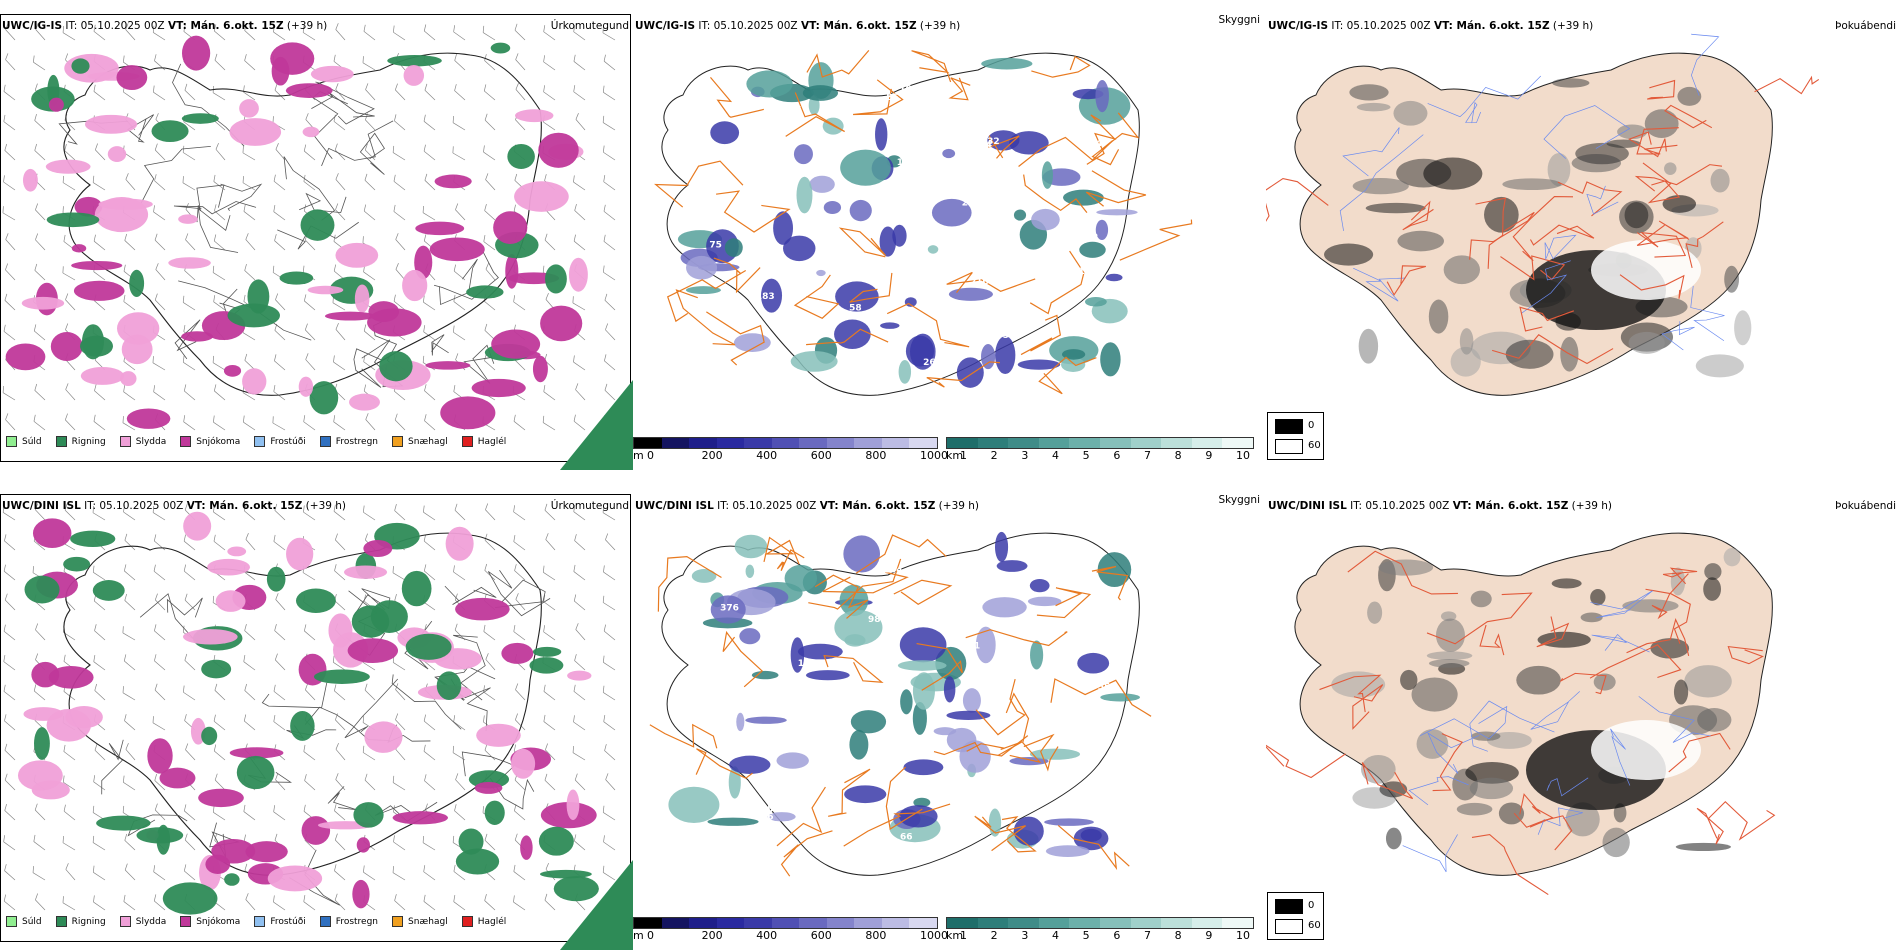 Image resolution: width=1900 pixels, height=950 pixels. I want to click on precip-areas, so click(325, 730).